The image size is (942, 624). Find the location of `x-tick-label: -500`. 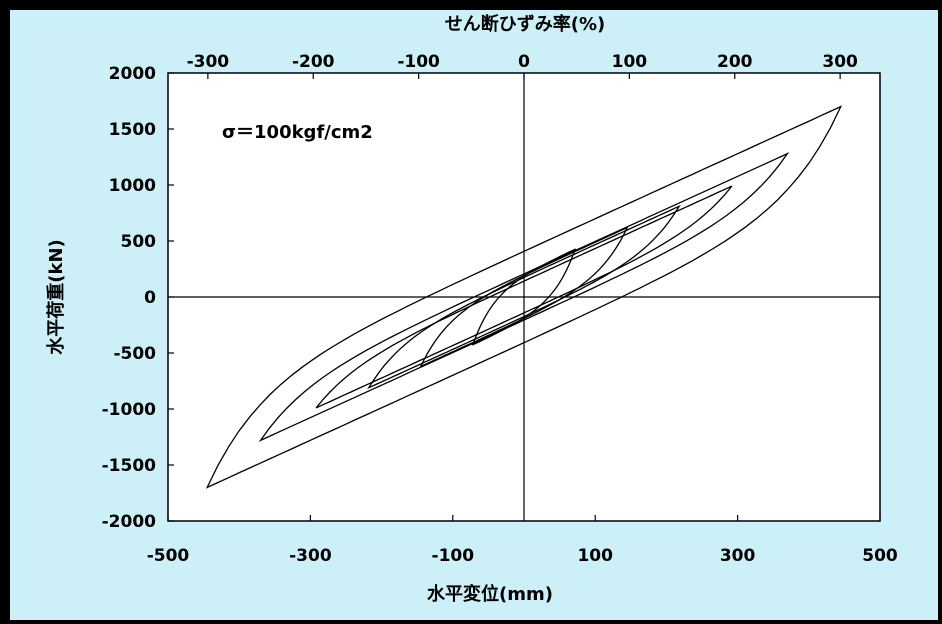

x-tick-label: -500 is located at coordinates (168, 556).